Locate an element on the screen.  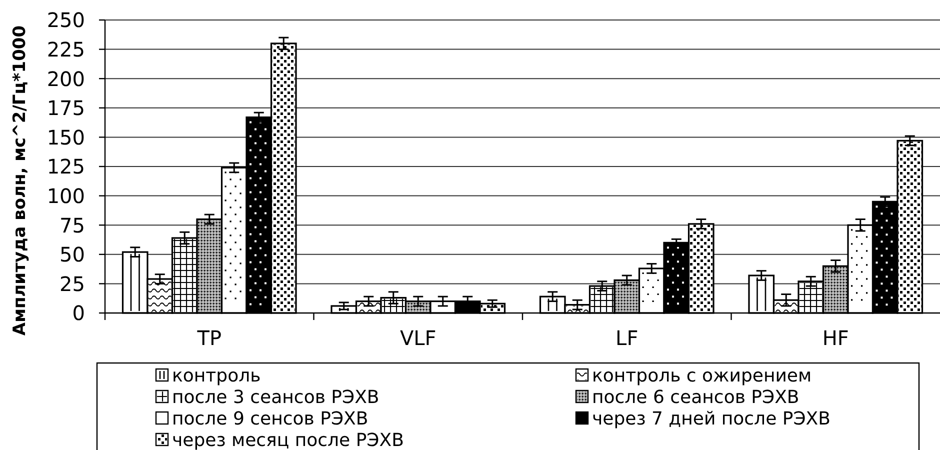
y-tick-label: 75 is located at coordinates (72, 225).